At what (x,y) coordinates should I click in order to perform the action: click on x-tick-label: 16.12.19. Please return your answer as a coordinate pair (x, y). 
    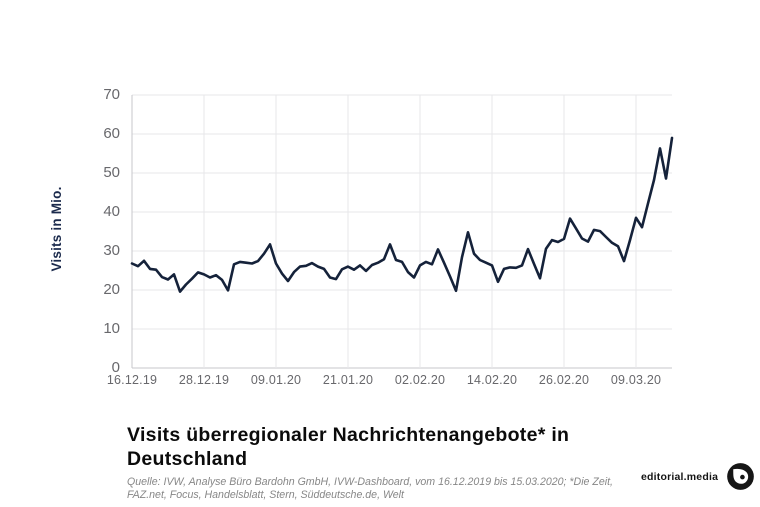
    Looking at the image, I should click on (132, 380).